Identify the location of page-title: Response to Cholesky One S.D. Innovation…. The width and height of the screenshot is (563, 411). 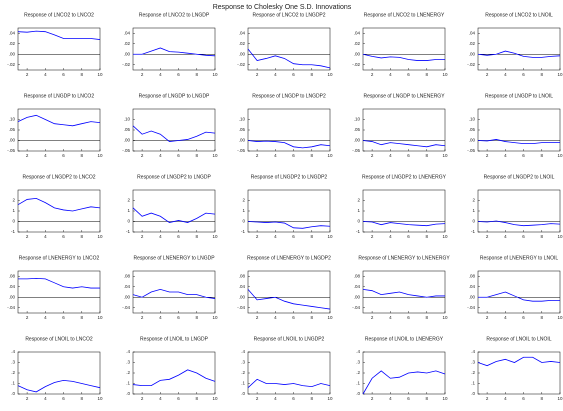
(282, 7).